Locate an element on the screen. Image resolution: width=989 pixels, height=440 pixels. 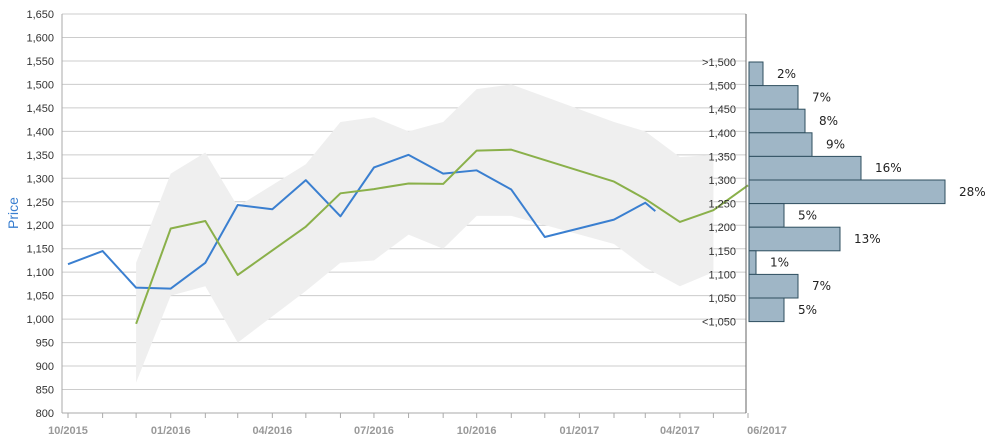
histogram-bin-label: 1,350 is located at coordinates (722, 157).